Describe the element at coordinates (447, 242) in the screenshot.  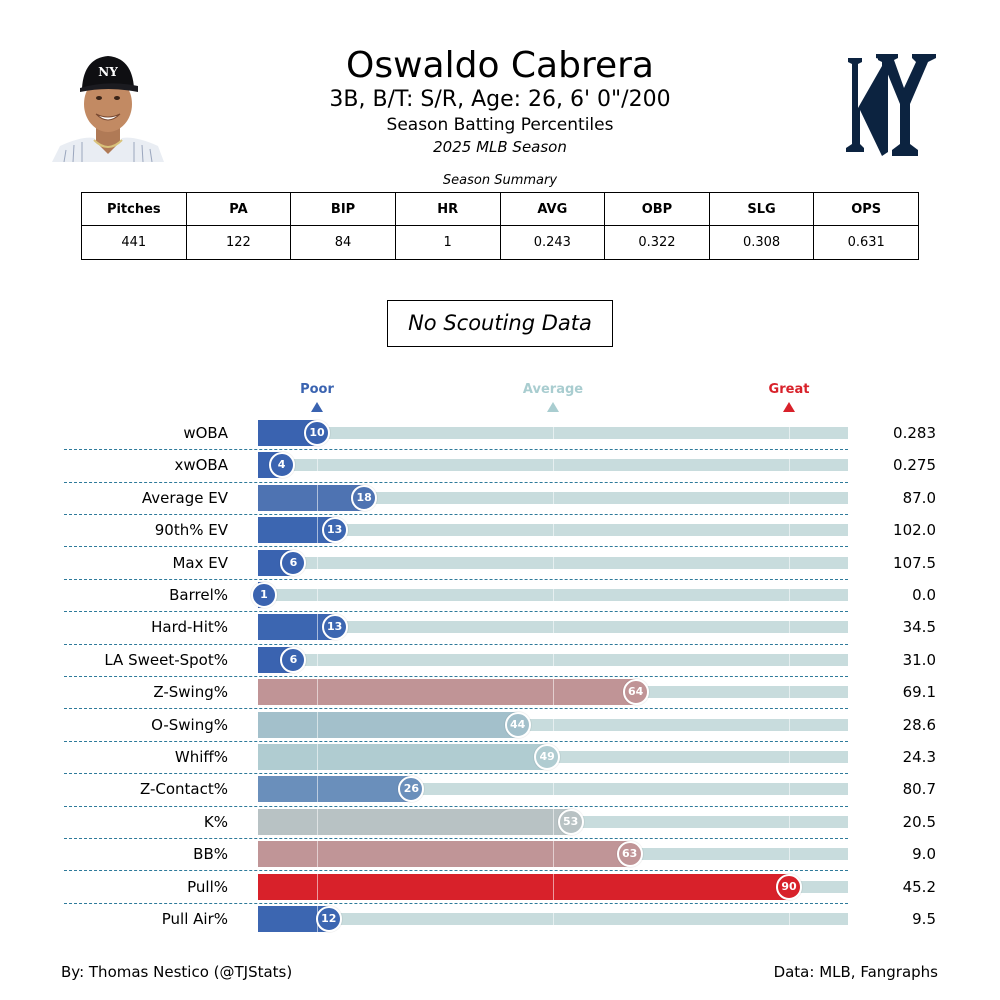
I see `summary-value-cell: 1` at that location.